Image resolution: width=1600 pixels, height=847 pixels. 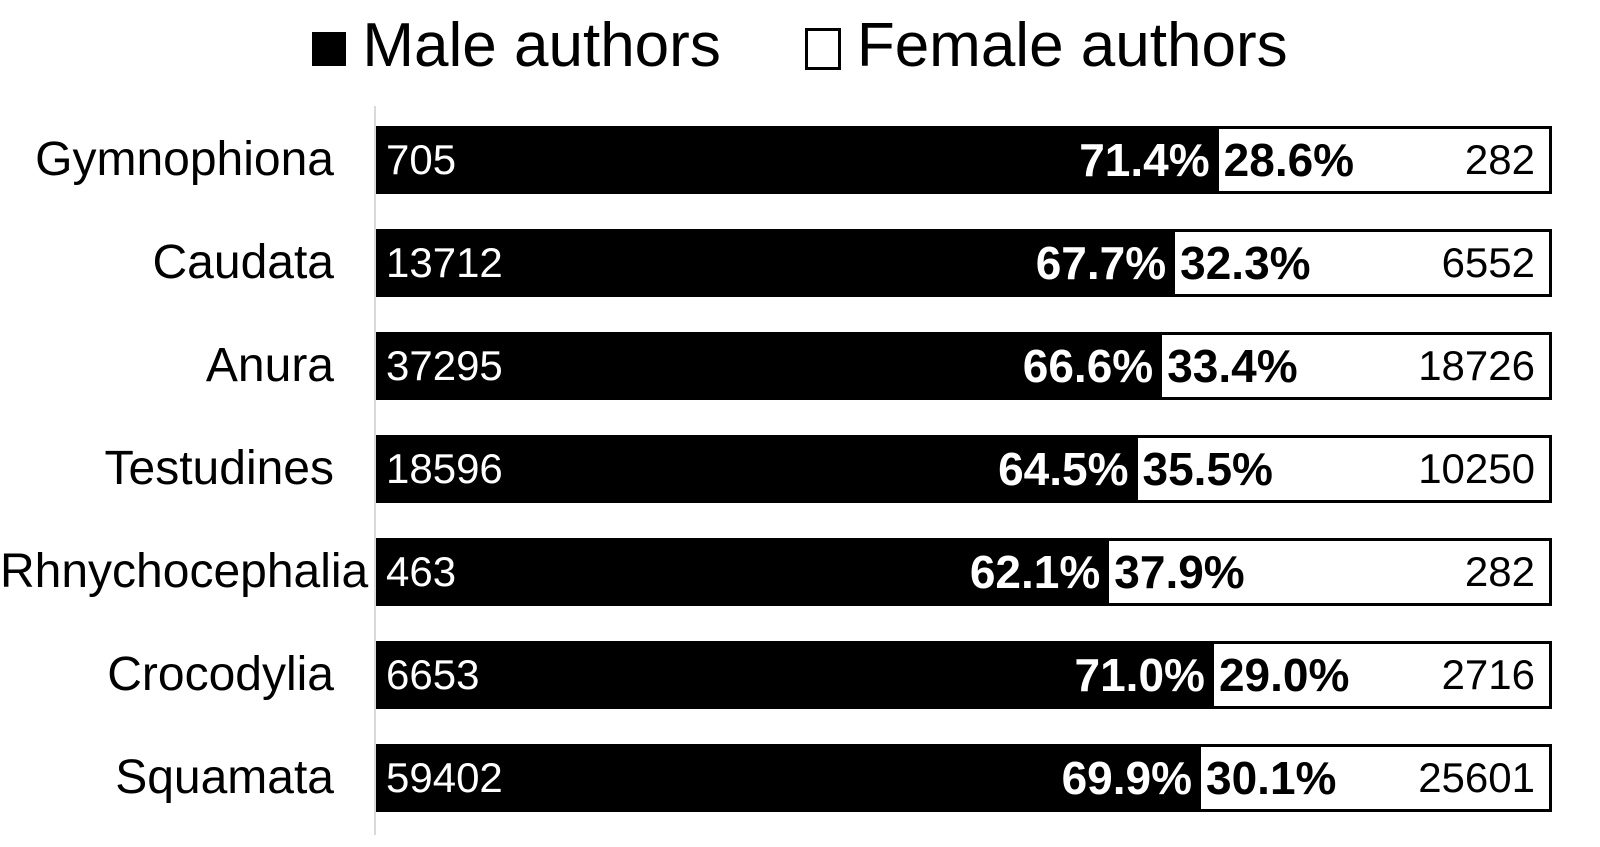 I want to click on male-count-label: 59402, so click(x=444, y=777).